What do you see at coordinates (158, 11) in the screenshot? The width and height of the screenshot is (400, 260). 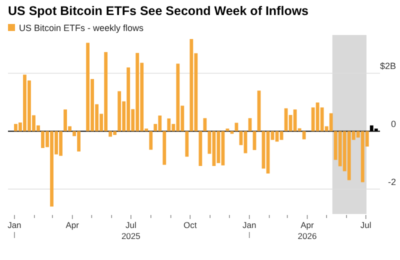 I see `chart-title: US Spot Bitcoin ETFs See Second Week of Inflows` at bounding box center [158, 11].